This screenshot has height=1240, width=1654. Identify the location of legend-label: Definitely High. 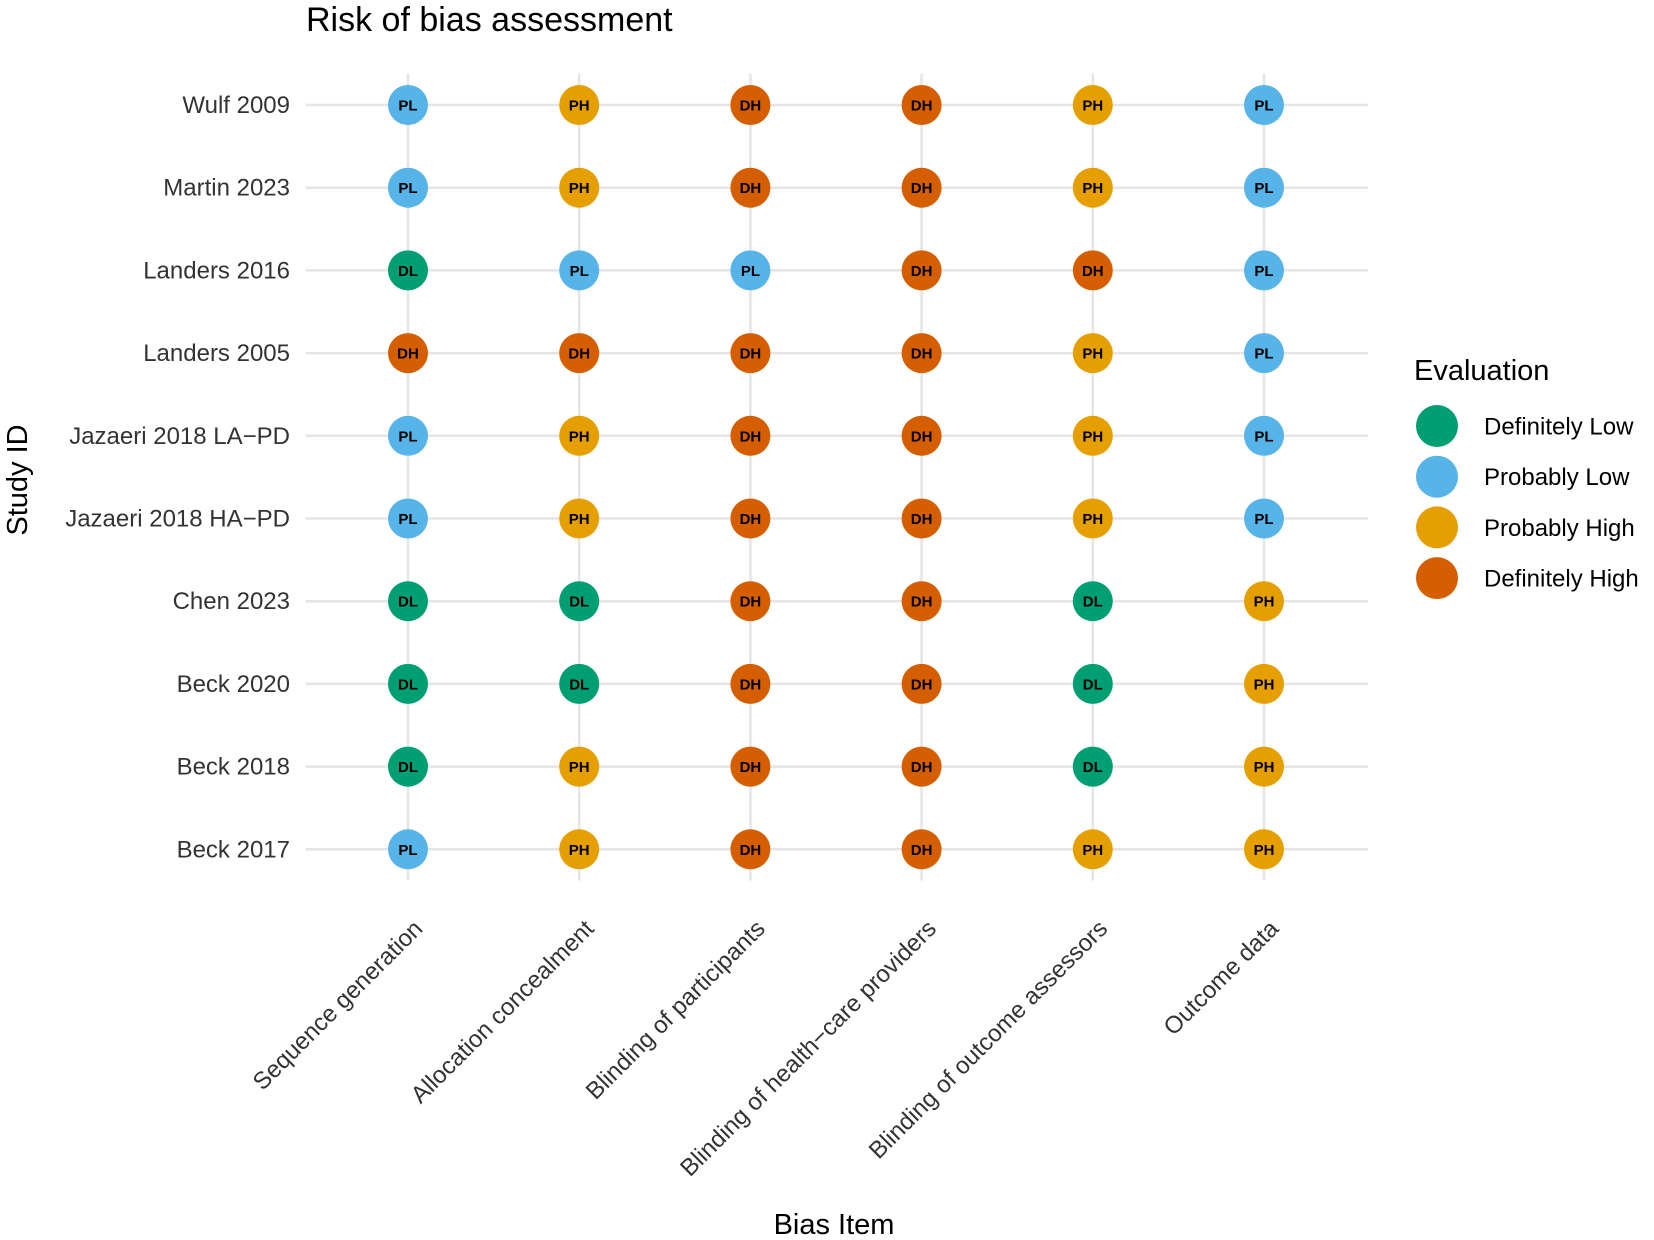
(1561, 579).